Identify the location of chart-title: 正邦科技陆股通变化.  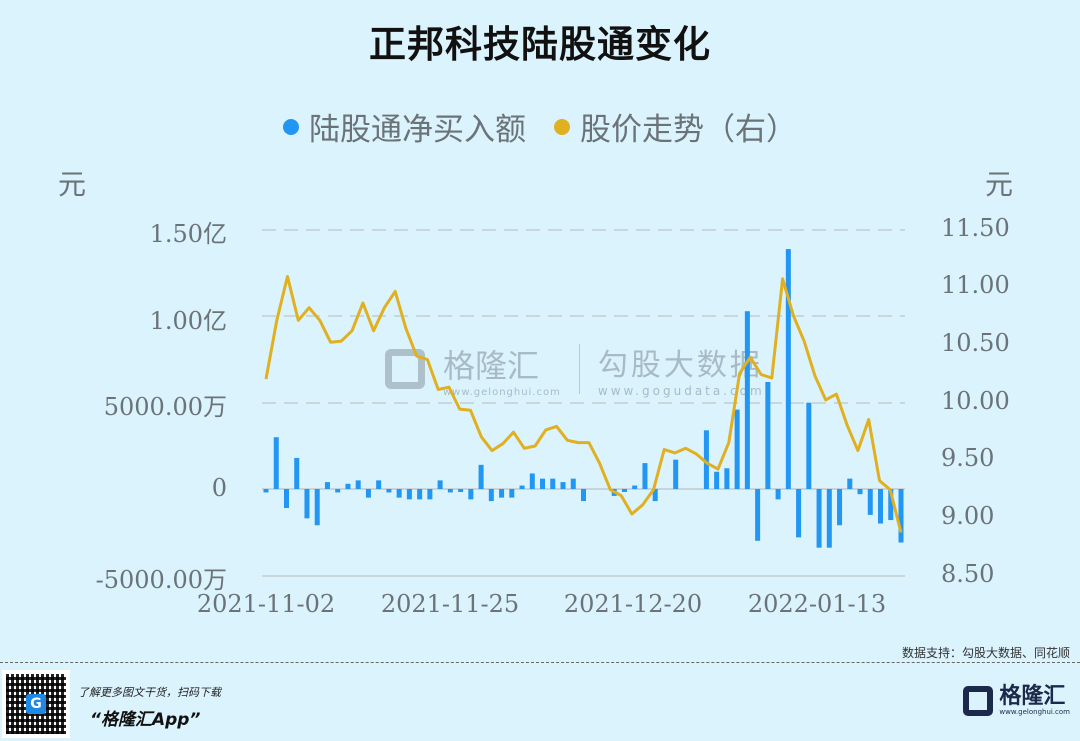
(540, 44).